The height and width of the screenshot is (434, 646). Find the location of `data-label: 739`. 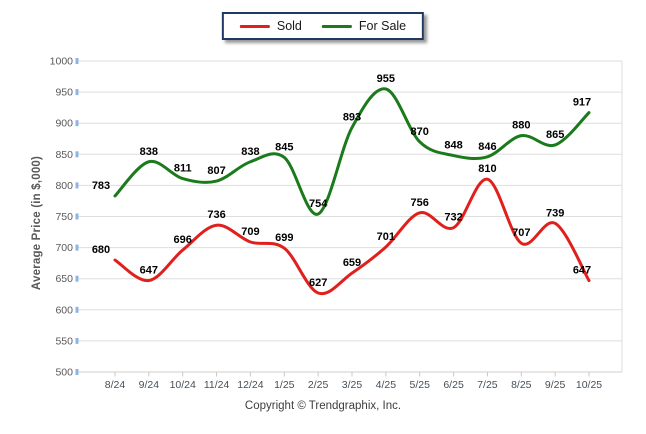

data-label: 739 is located at coordinates (555, 213).